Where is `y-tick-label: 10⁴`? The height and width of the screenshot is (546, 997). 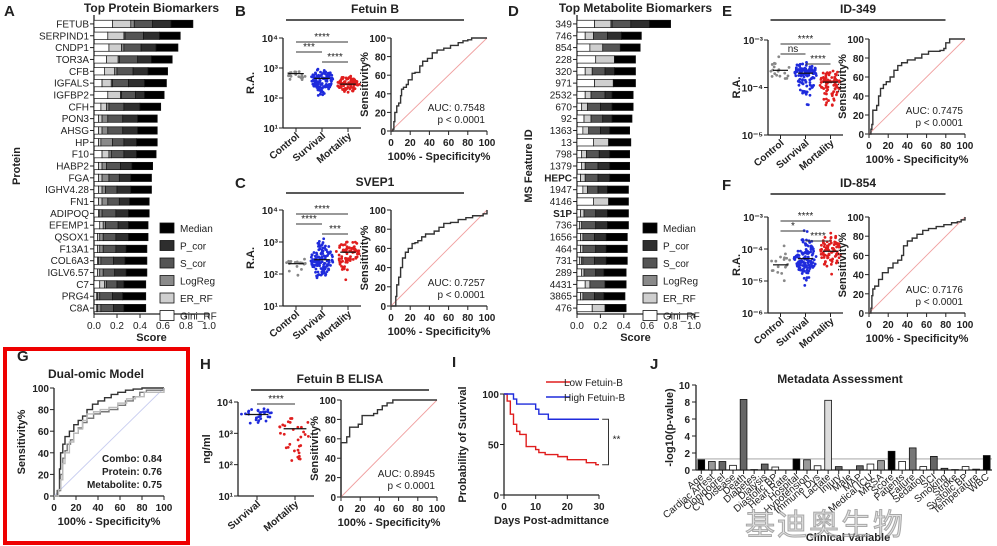 y-tick-label: 10⁴ is located at coordinates (270, 39).